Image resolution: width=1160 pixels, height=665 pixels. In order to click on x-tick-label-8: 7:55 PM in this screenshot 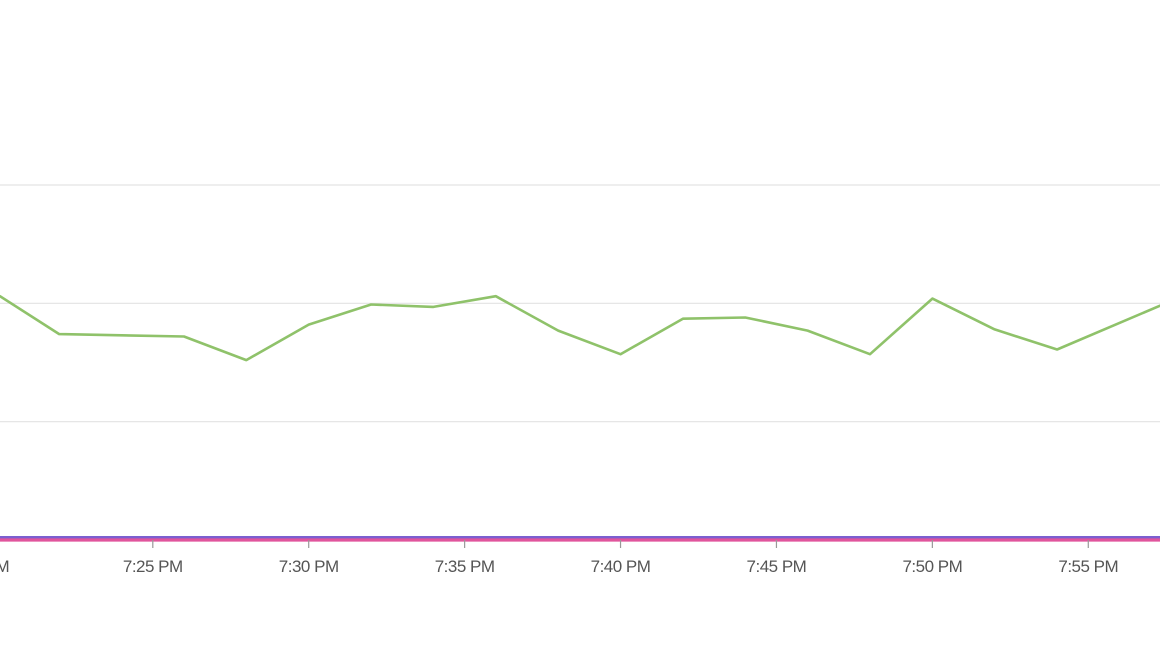, I will do `click(1088, 566)`.